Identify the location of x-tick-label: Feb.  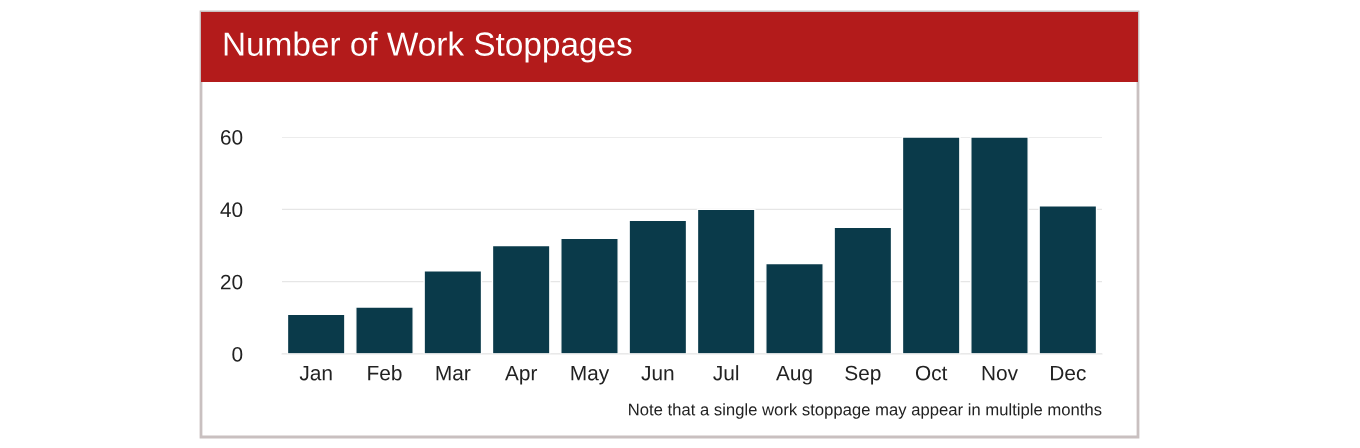
(385, 373).